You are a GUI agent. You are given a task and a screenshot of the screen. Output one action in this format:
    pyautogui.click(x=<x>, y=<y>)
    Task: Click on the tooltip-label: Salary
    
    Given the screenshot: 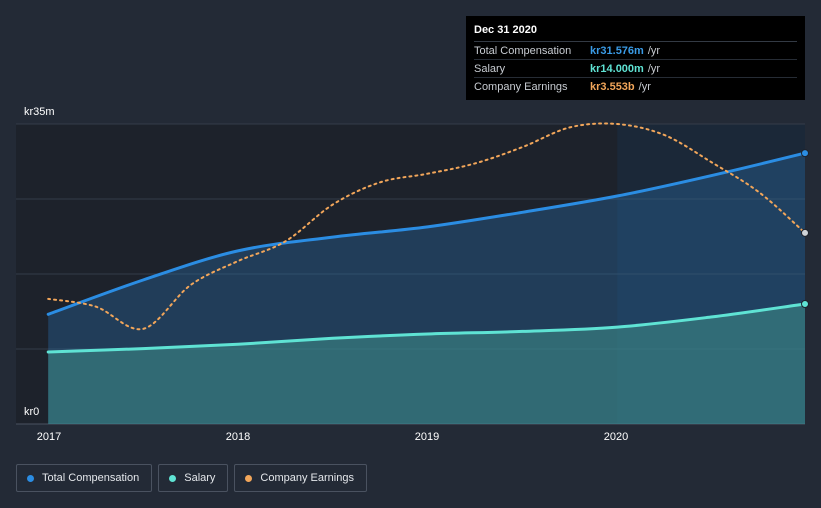 What is the action you would take?
    pyautogui.click(x=490, y=68)
    